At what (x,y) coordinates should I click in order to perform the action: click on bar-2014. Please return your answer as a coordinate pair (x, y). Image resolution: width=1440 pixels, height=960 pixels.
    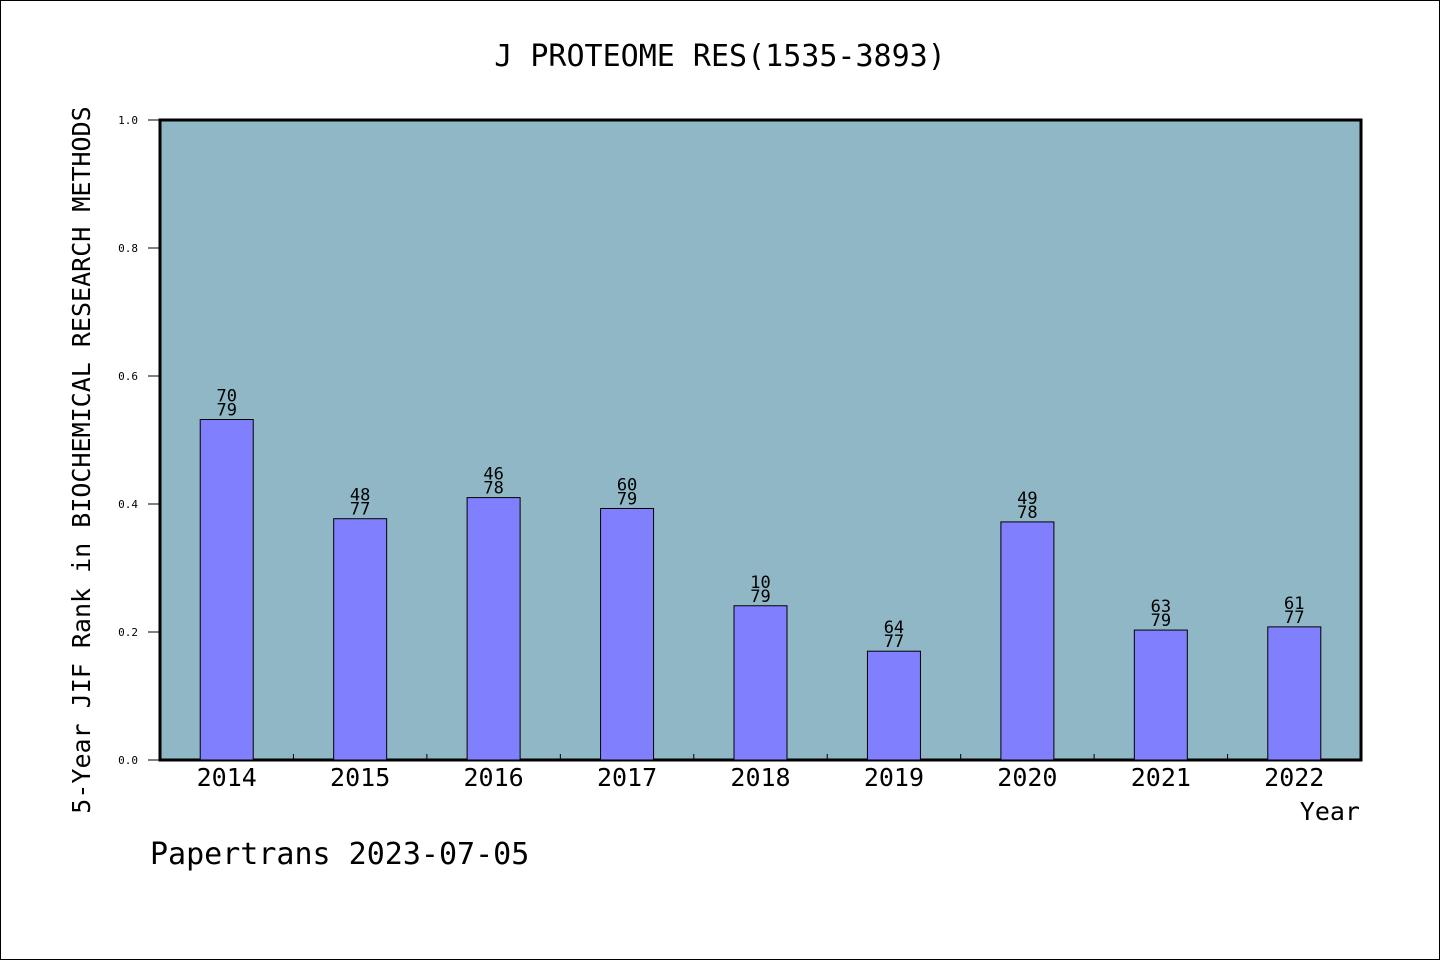
    Looking at the image, I should click on (226, 590).